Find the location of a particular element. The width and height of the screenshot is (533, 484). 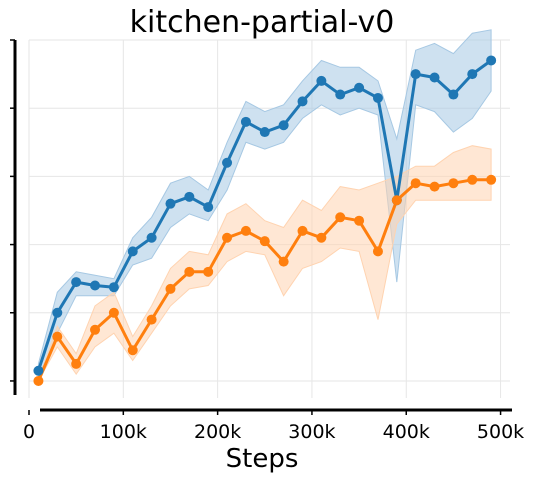

x-tick-label-5: 500k is located at coordinates (500, 432).